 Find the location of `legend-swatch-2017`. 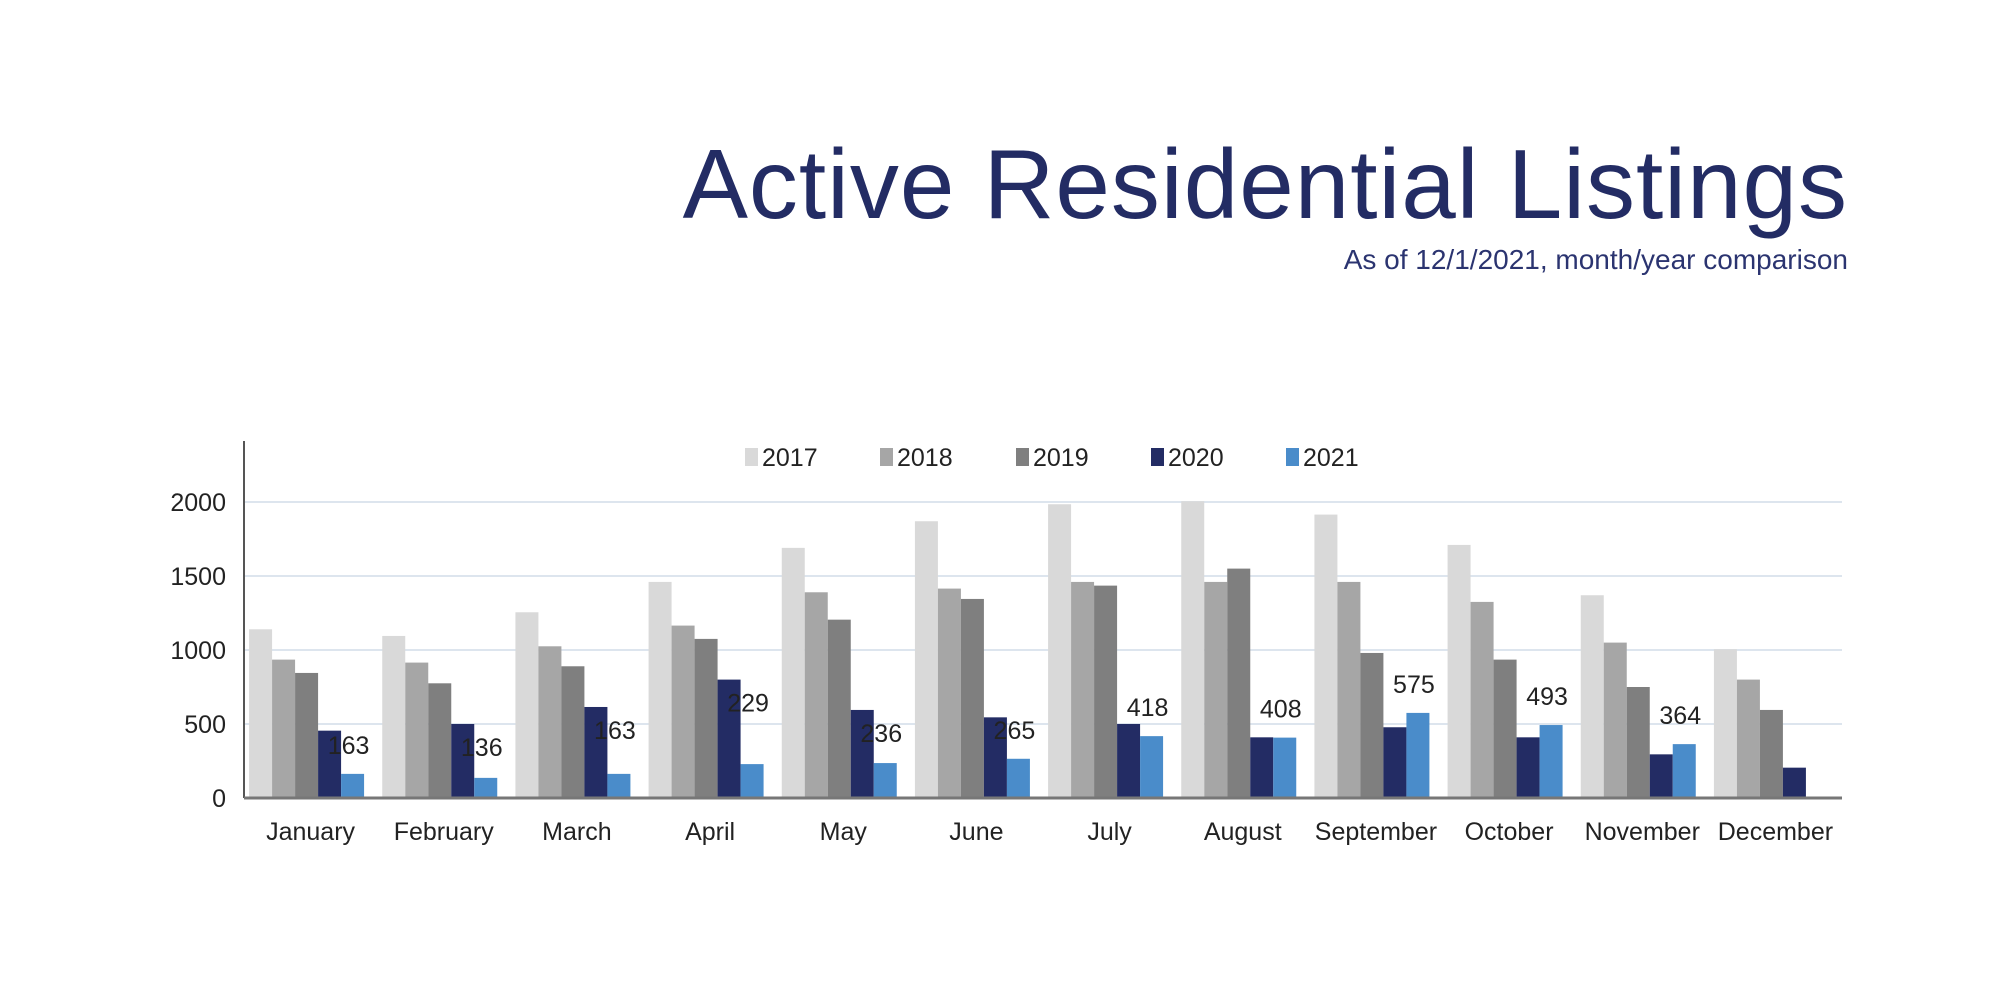

legend-swatch-2017 is located at coordinates (751, 457).